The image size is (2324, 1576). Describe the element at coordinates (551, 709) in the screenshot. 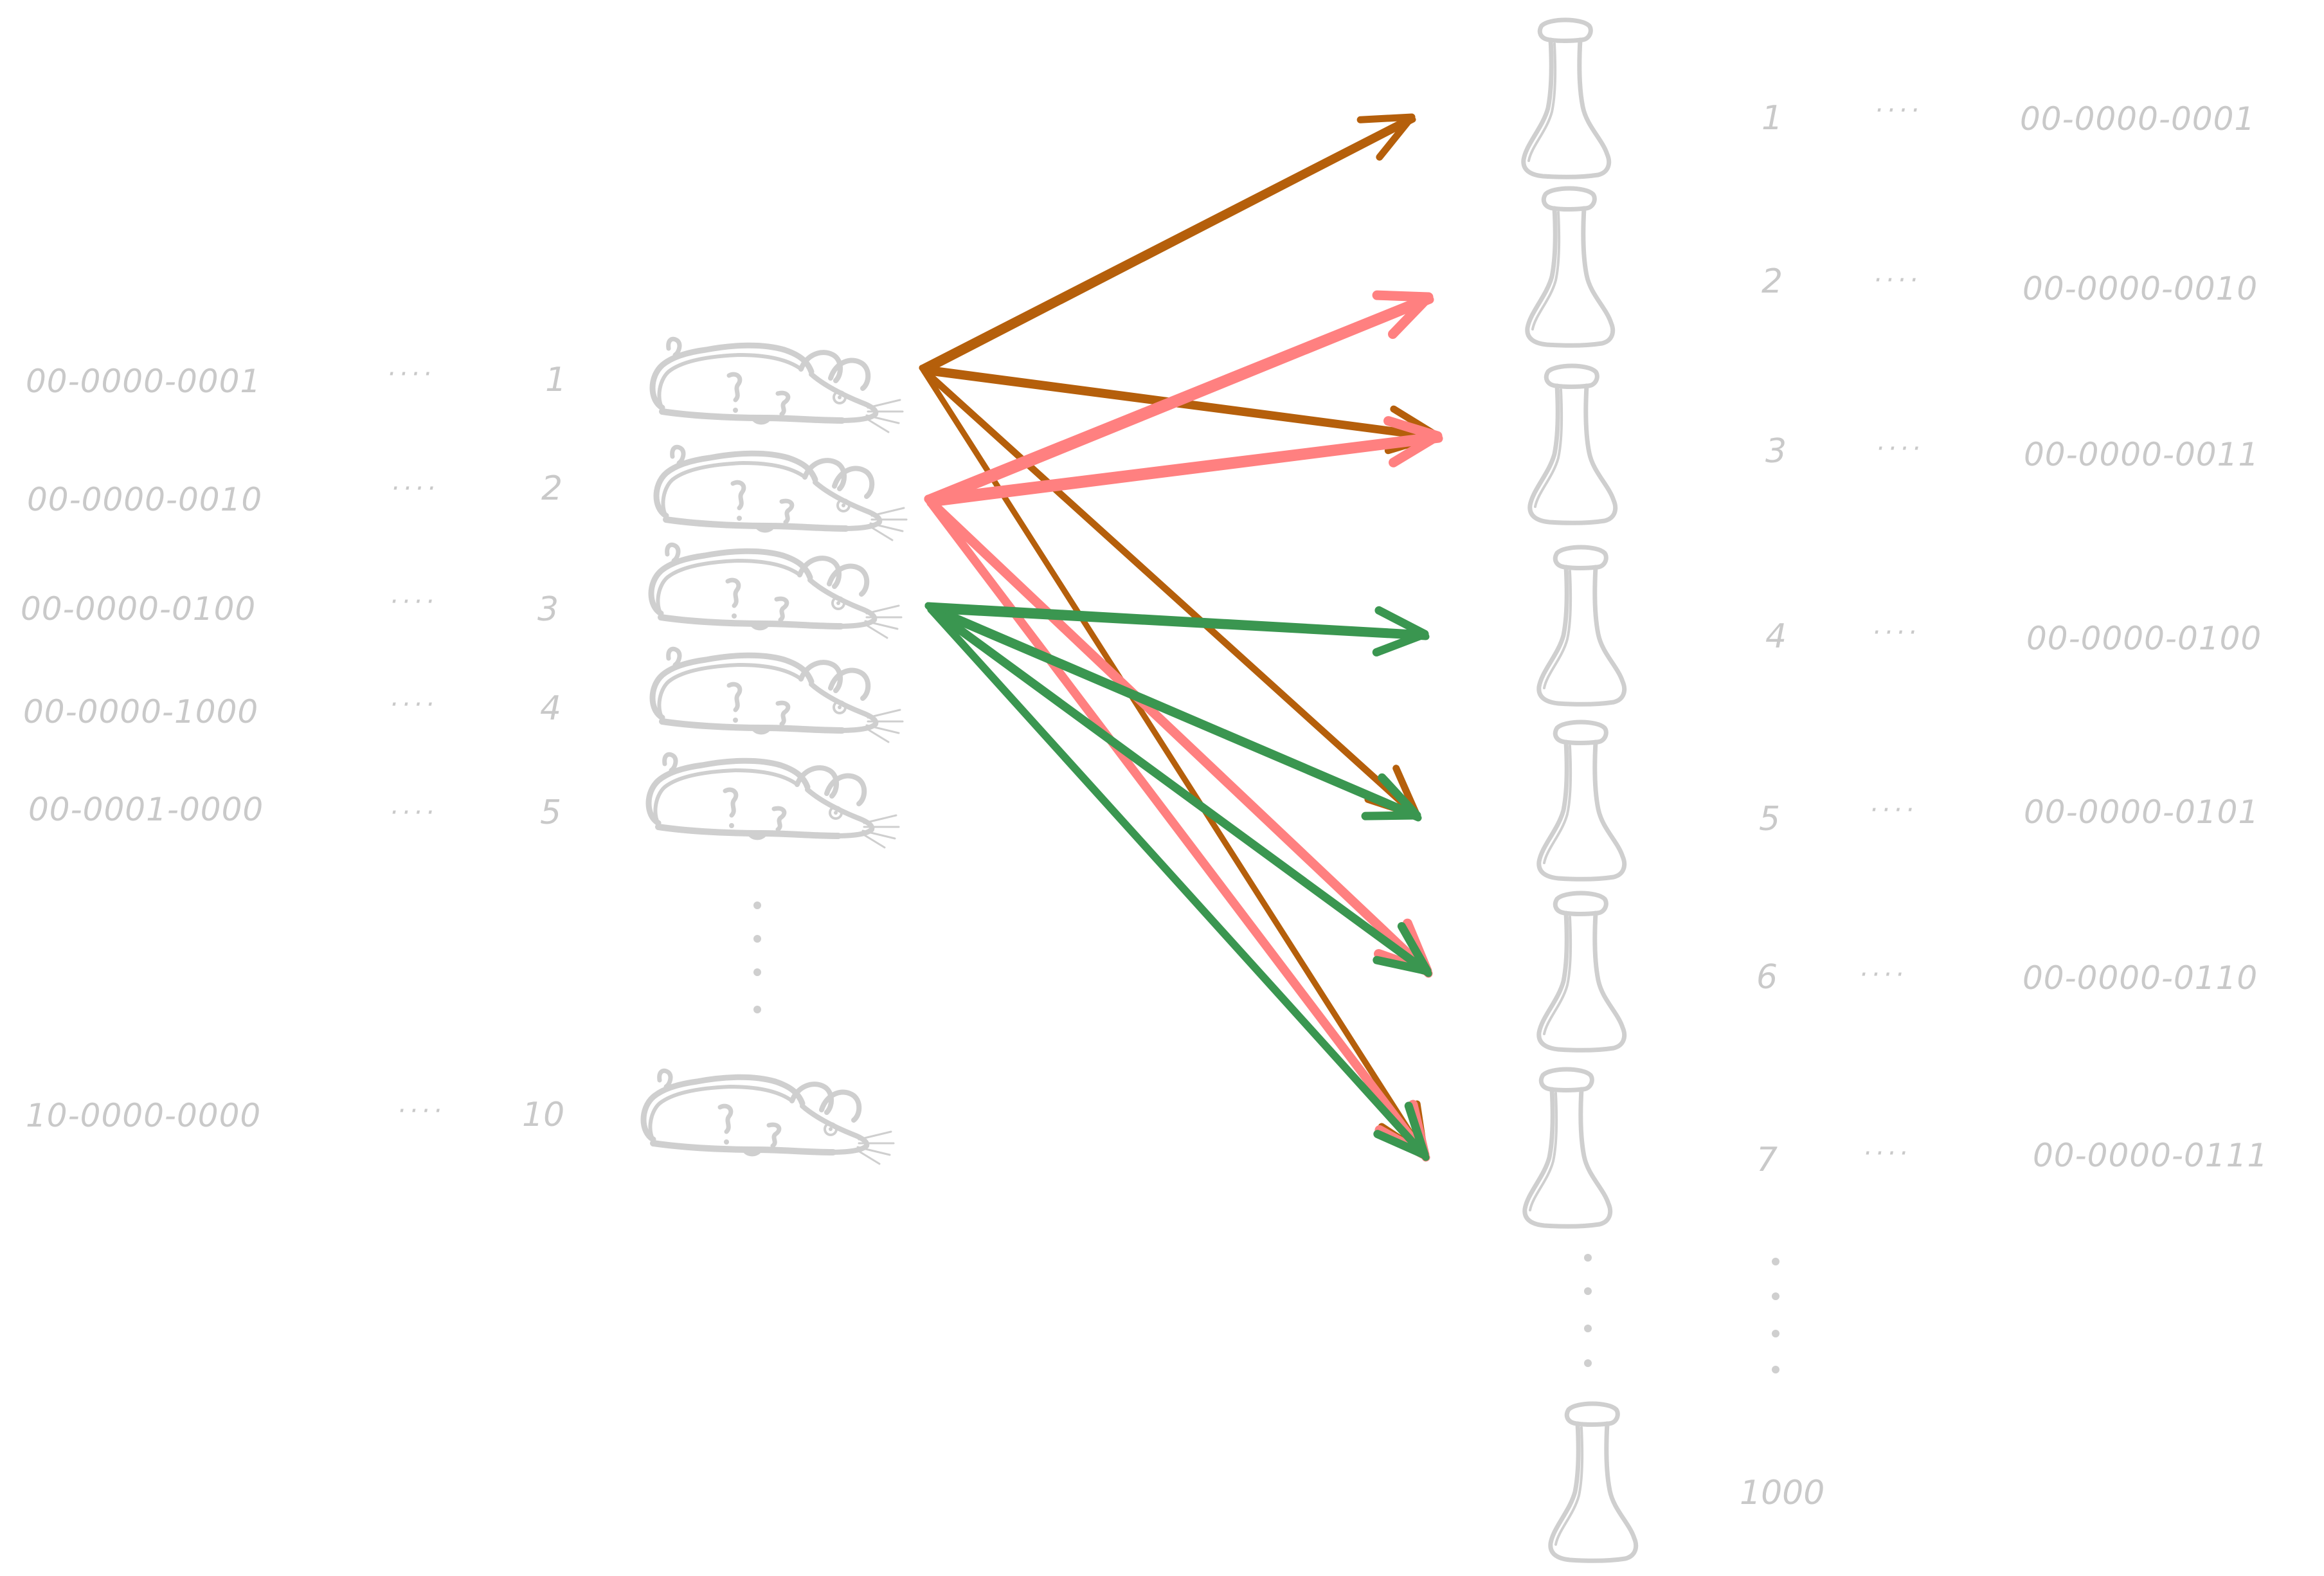

I see `rat-number-4: 4` at that location.